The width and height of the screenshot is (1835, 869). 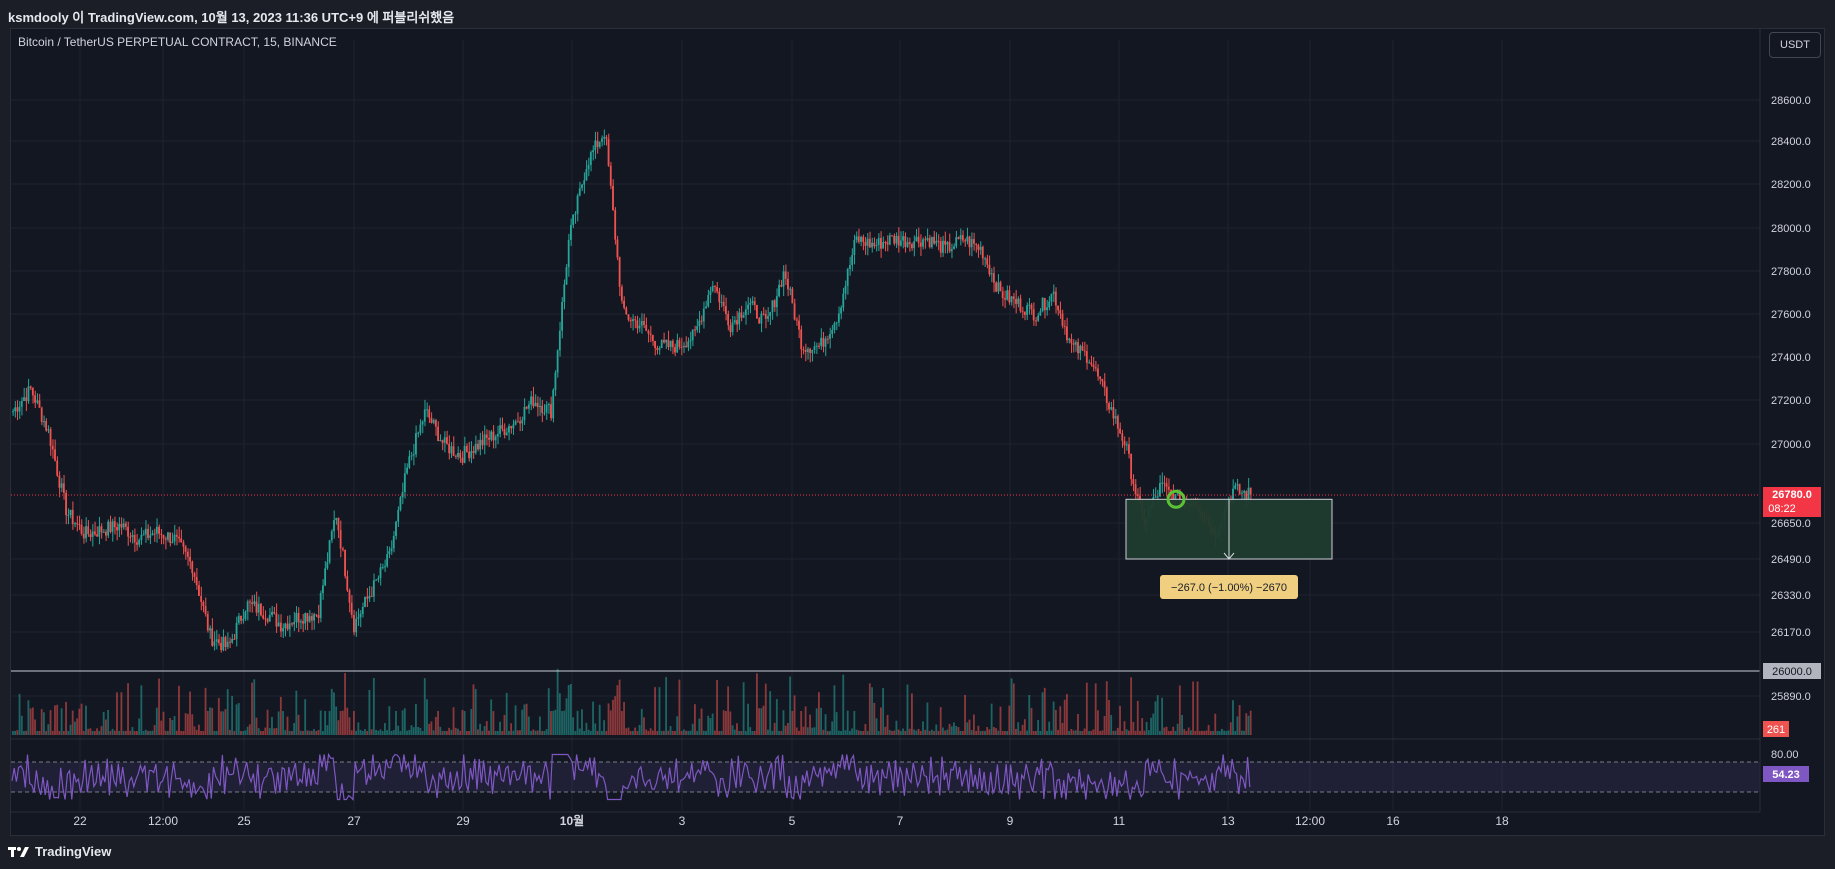 I want to click on currency-button: USDT, so click(x=1795, y=45).